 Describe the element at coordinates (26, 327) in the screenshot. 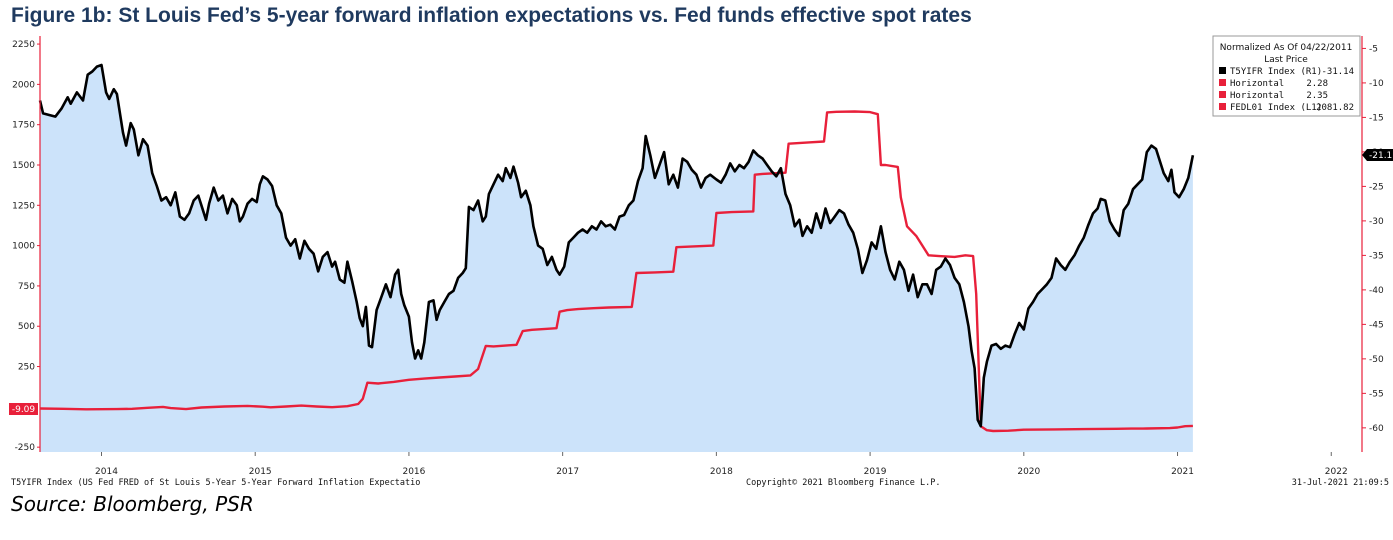

I see `left-axis-tick-label: 500` at that location.